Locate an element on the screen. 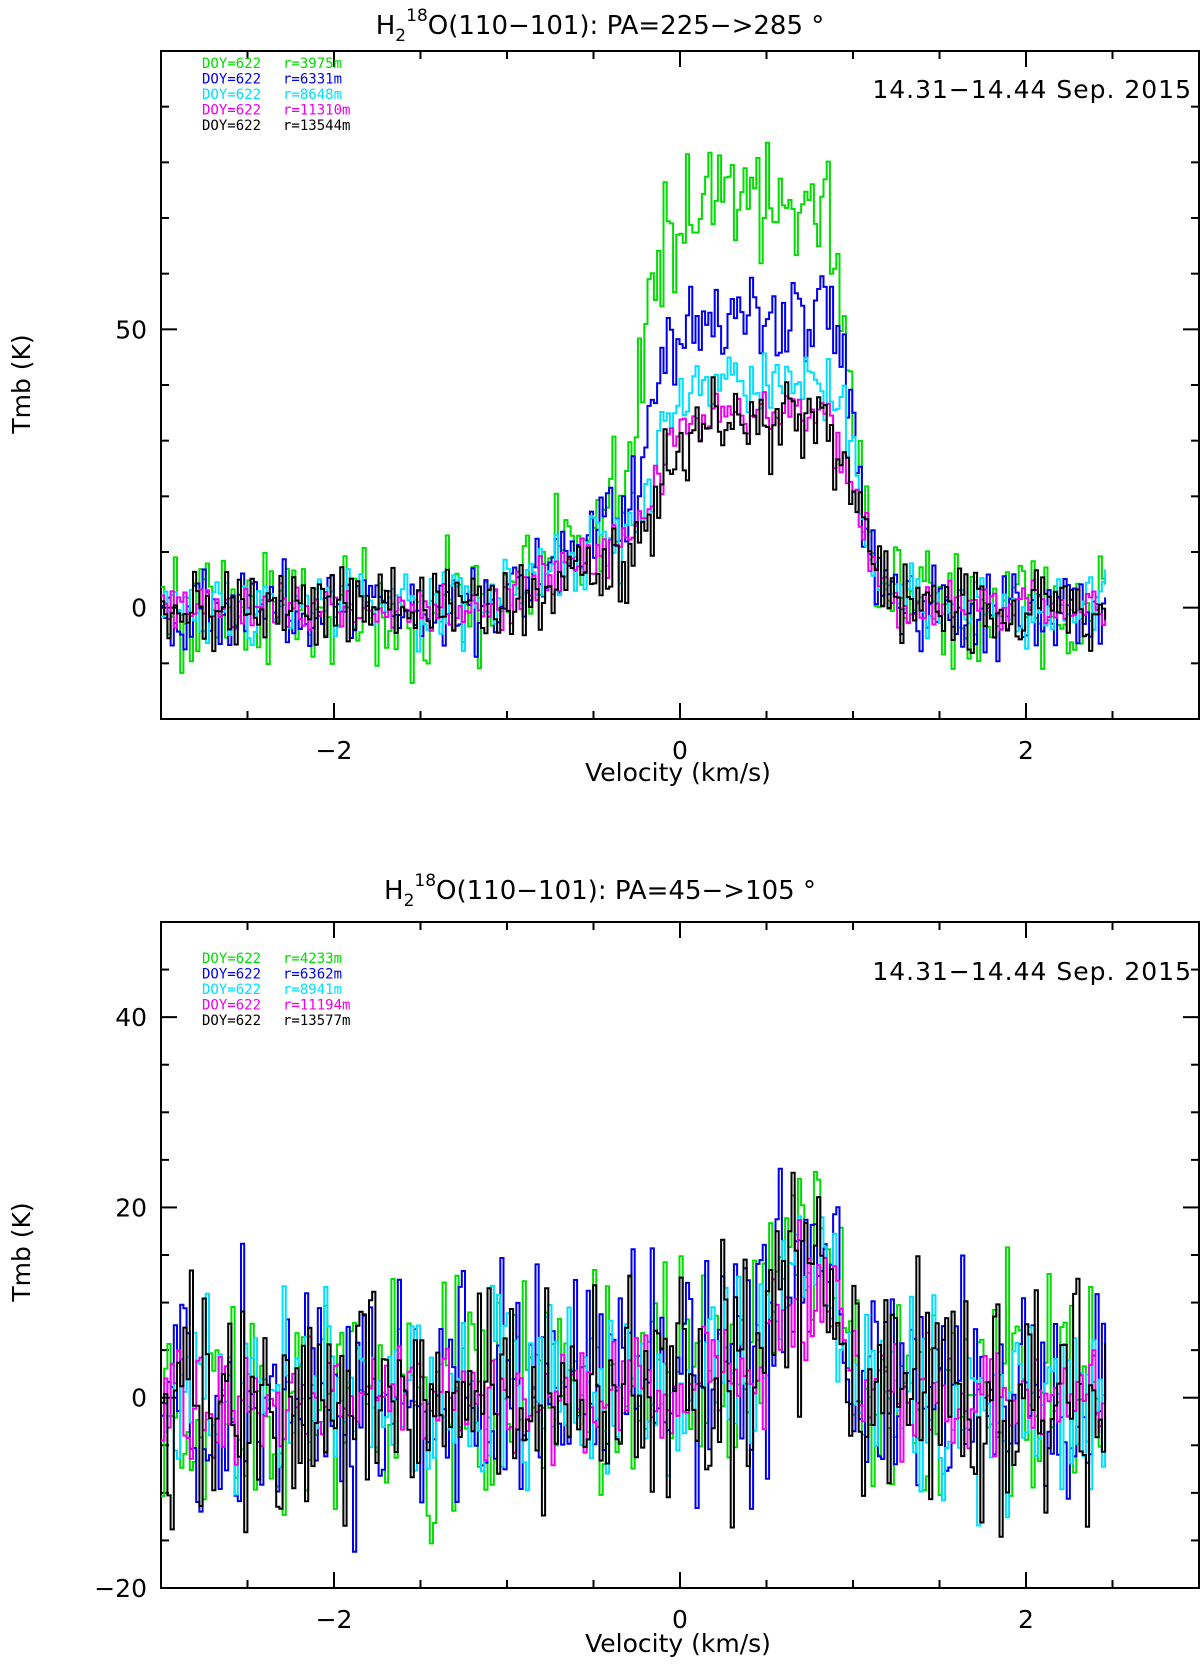  top-y-axis-label: Tmb (K) is located at coordinates (21, 384).